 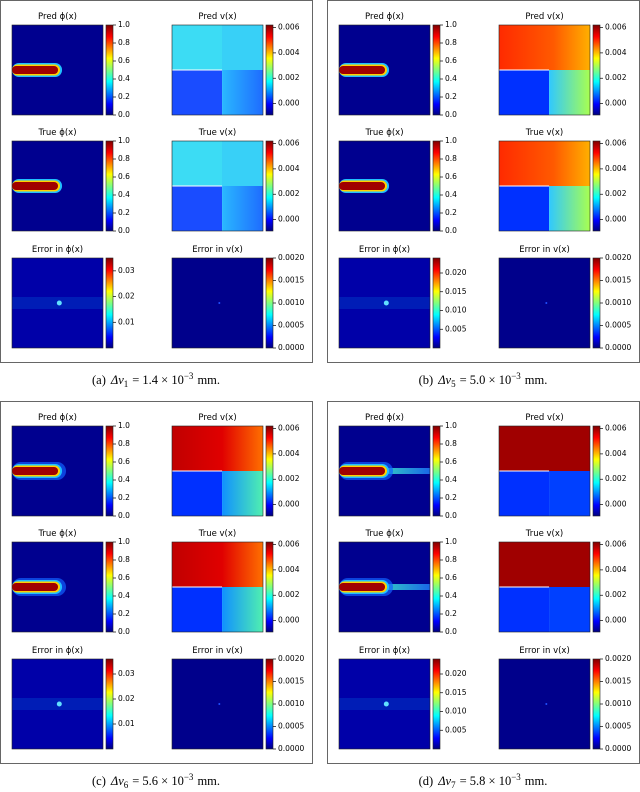 I want to click on caption-label: (a), so click(x=99, y=380).